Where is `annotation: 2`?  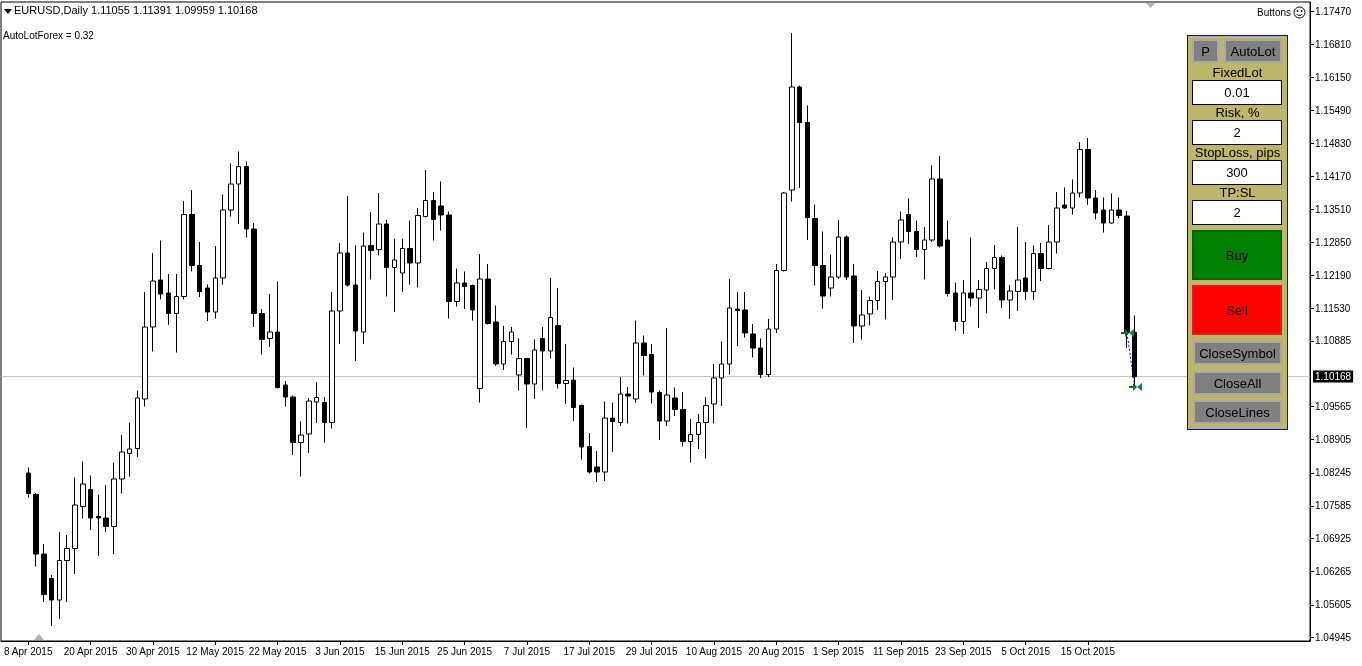
annotation: 2 is located at coordinates (1237, 212).